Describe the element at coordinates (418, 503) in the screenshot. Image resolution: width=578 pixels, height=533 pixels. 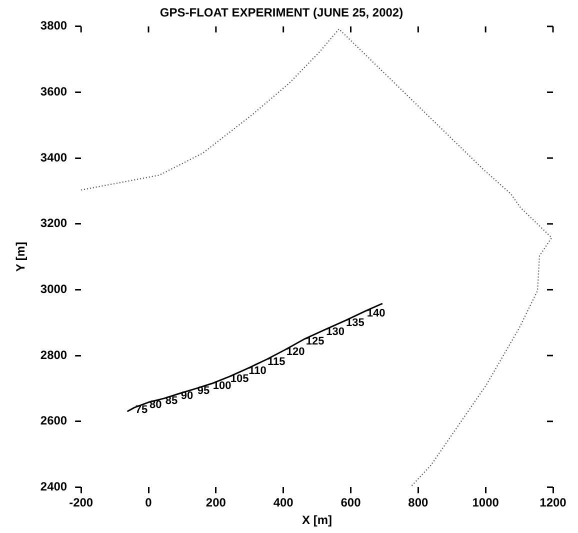
I see `x-tick-label: 800` at that location.